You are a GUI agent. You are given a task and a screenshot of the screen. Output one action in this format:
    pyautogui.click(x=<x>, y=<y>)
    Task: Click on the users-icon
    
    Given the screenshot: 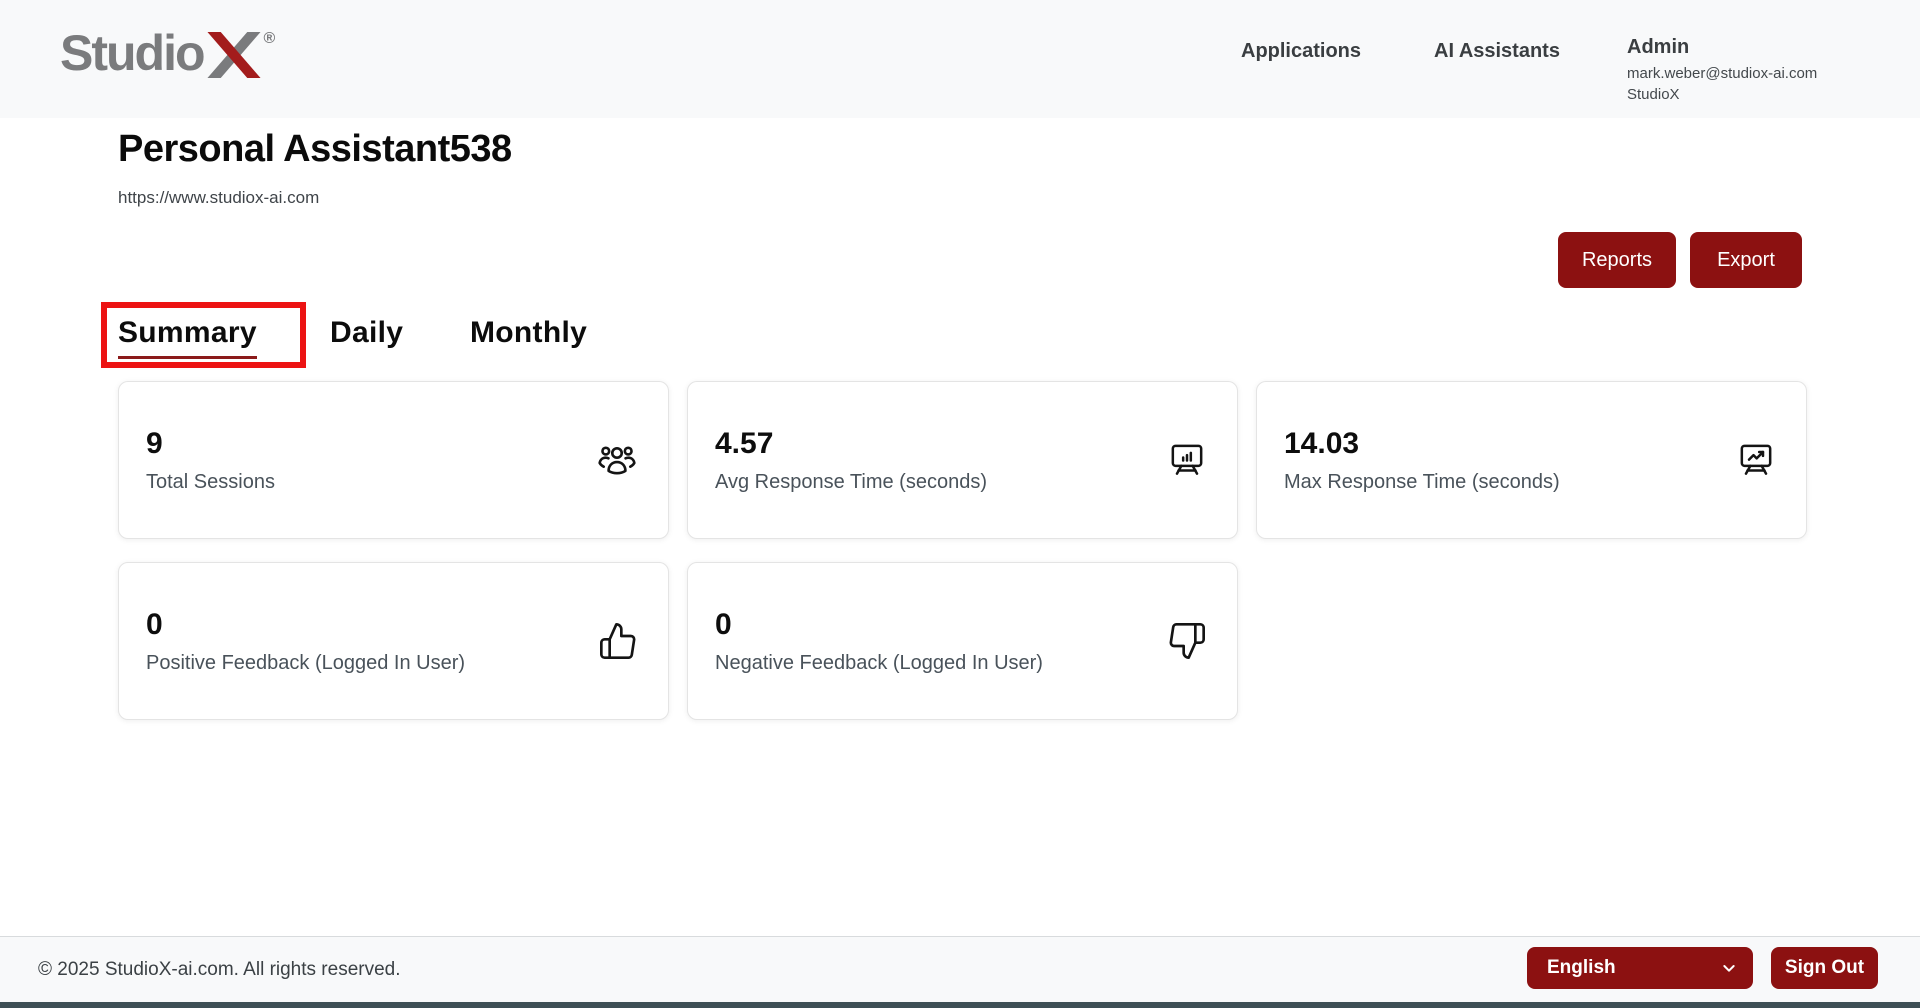 What is the action you would take?
    pyautogui.click(x=617, y=460)
    